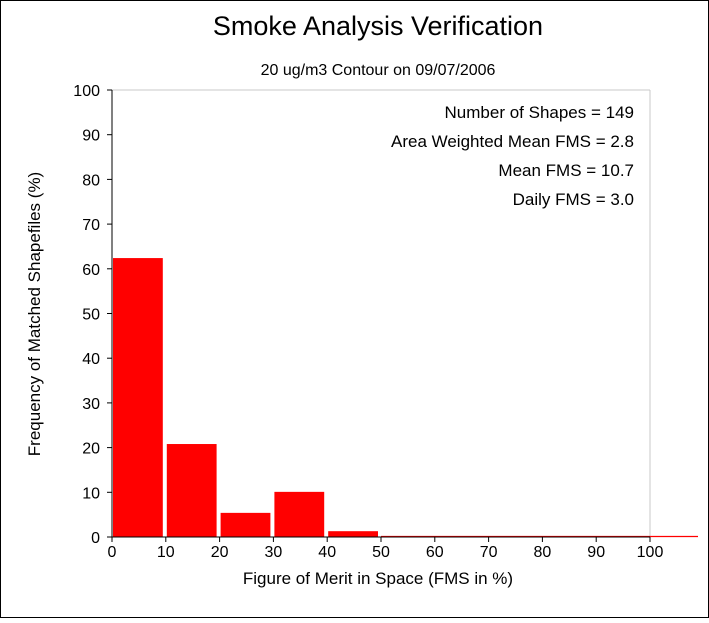  What do you see at coordinates (381, 552) in the screenshot?
I see `x-tick-label-5: 50` at bounding box center [381, 552].